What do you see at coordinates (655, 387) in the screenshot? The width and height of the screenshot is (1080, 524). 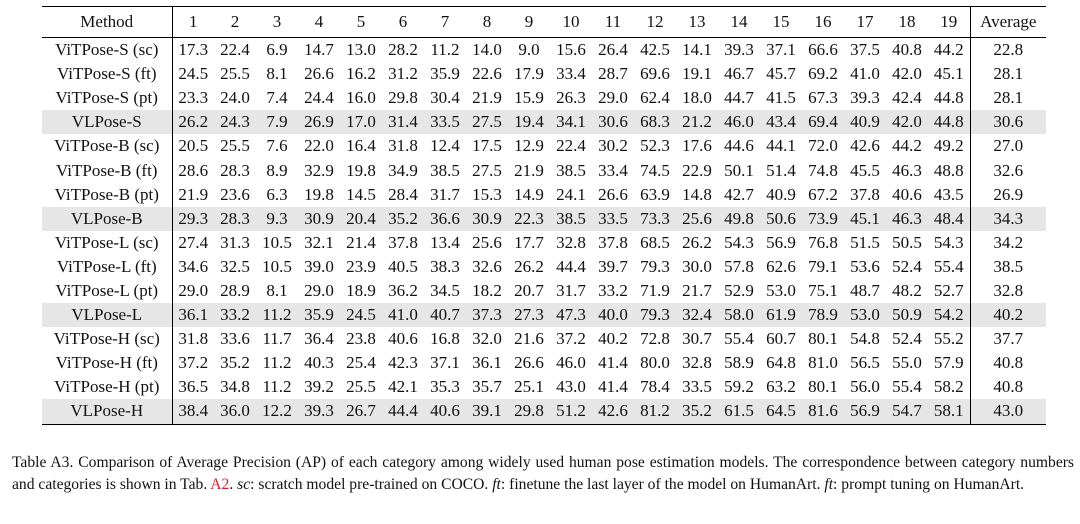 I see `ap-value-cell: 78.4` at bounding box center [655, 387].